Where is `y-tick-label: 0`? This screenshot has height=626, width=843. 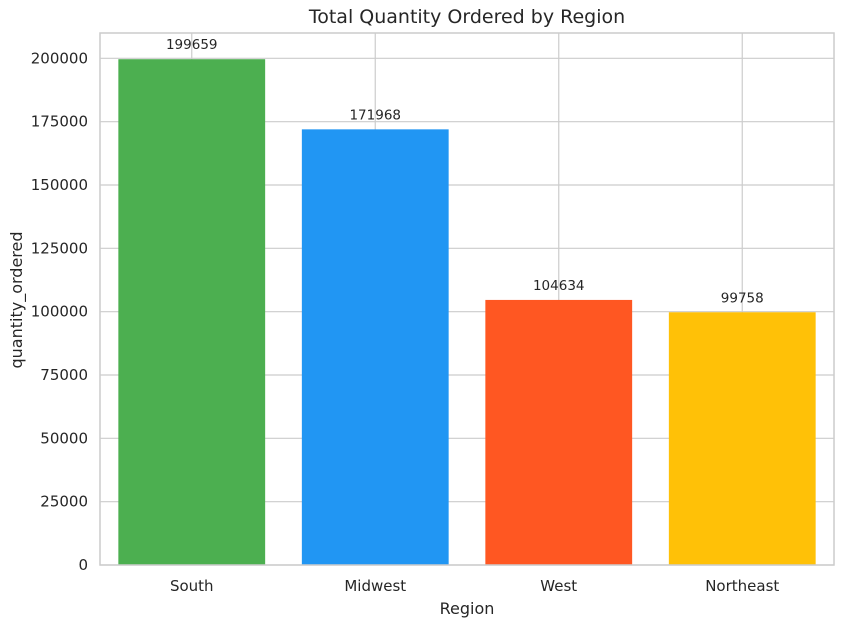 y-tick-label: 0 is located at coordinates (83, 565).